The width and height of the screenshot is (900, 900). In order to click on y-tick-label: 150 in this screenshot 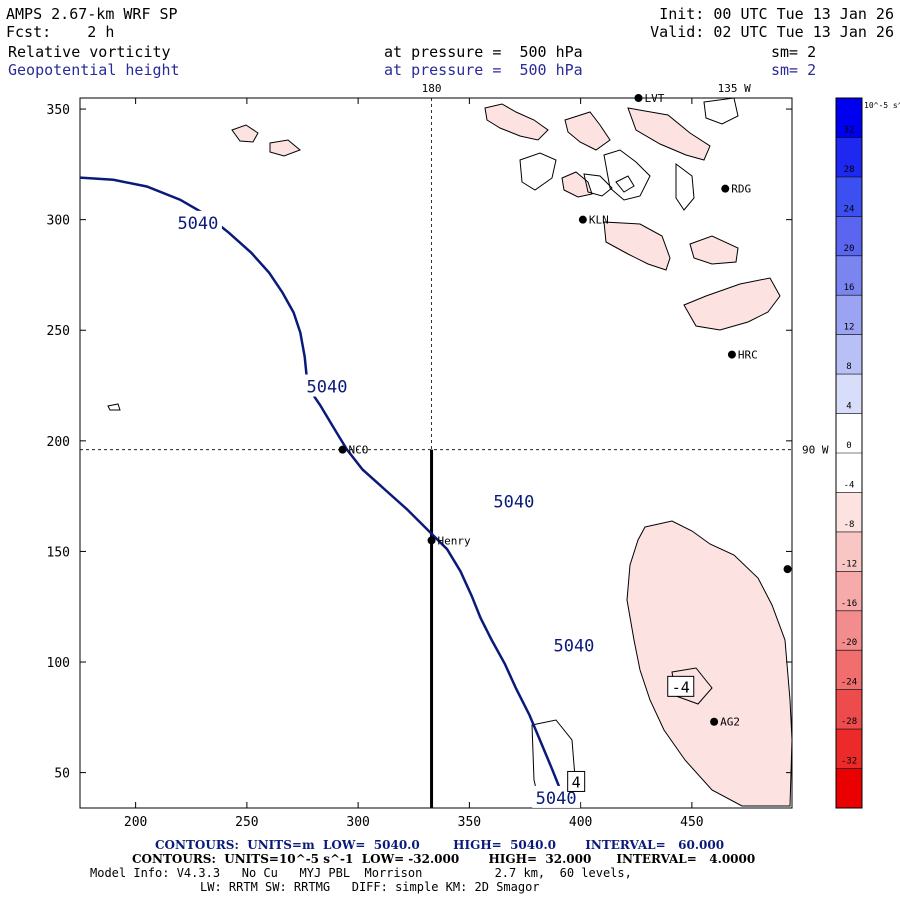, I will do `click(58, 552)`.